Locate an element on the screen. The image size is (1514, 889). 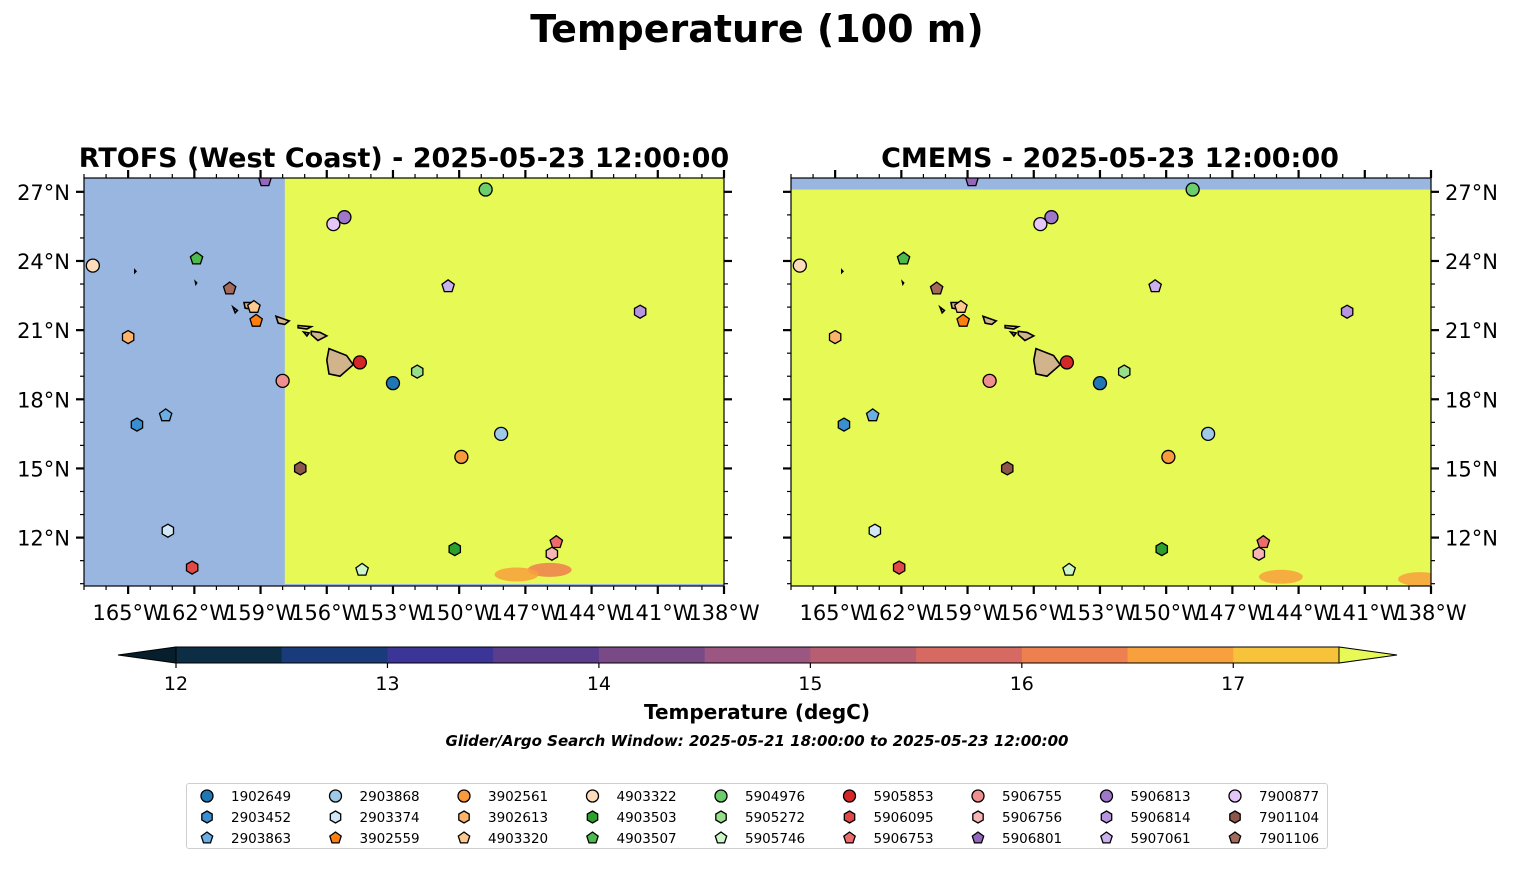
legend-label: 5906814 is located at coordinates (1161, 818).